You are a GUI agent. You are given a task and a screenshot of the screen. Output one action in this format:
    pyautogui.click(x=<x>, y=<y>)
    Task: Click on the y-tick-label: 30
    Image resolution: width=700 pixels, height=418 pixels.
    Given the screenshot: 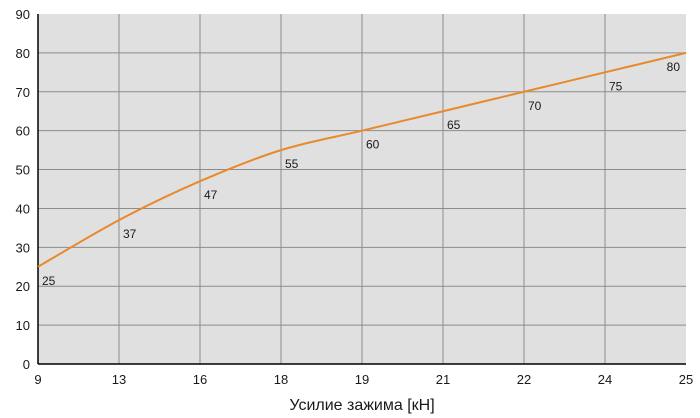 What is the action you would take?
    pyautogui.click(x=23, y=247)
    